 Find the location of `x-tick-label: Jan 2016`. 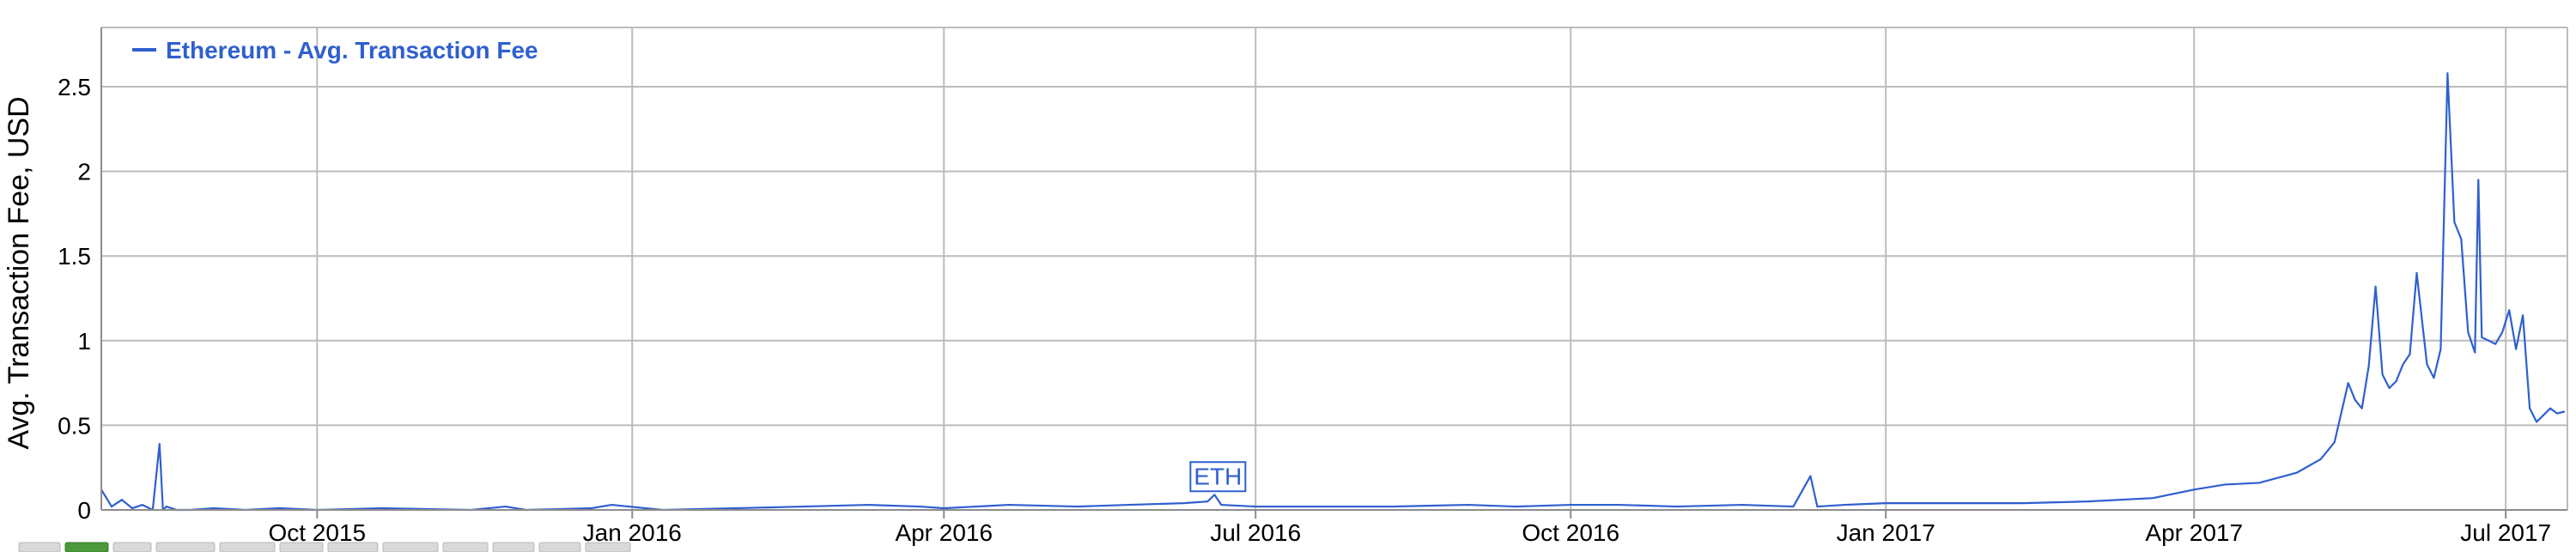

x-tick-label: Jan 2016 is located at coordinates (632, 532).